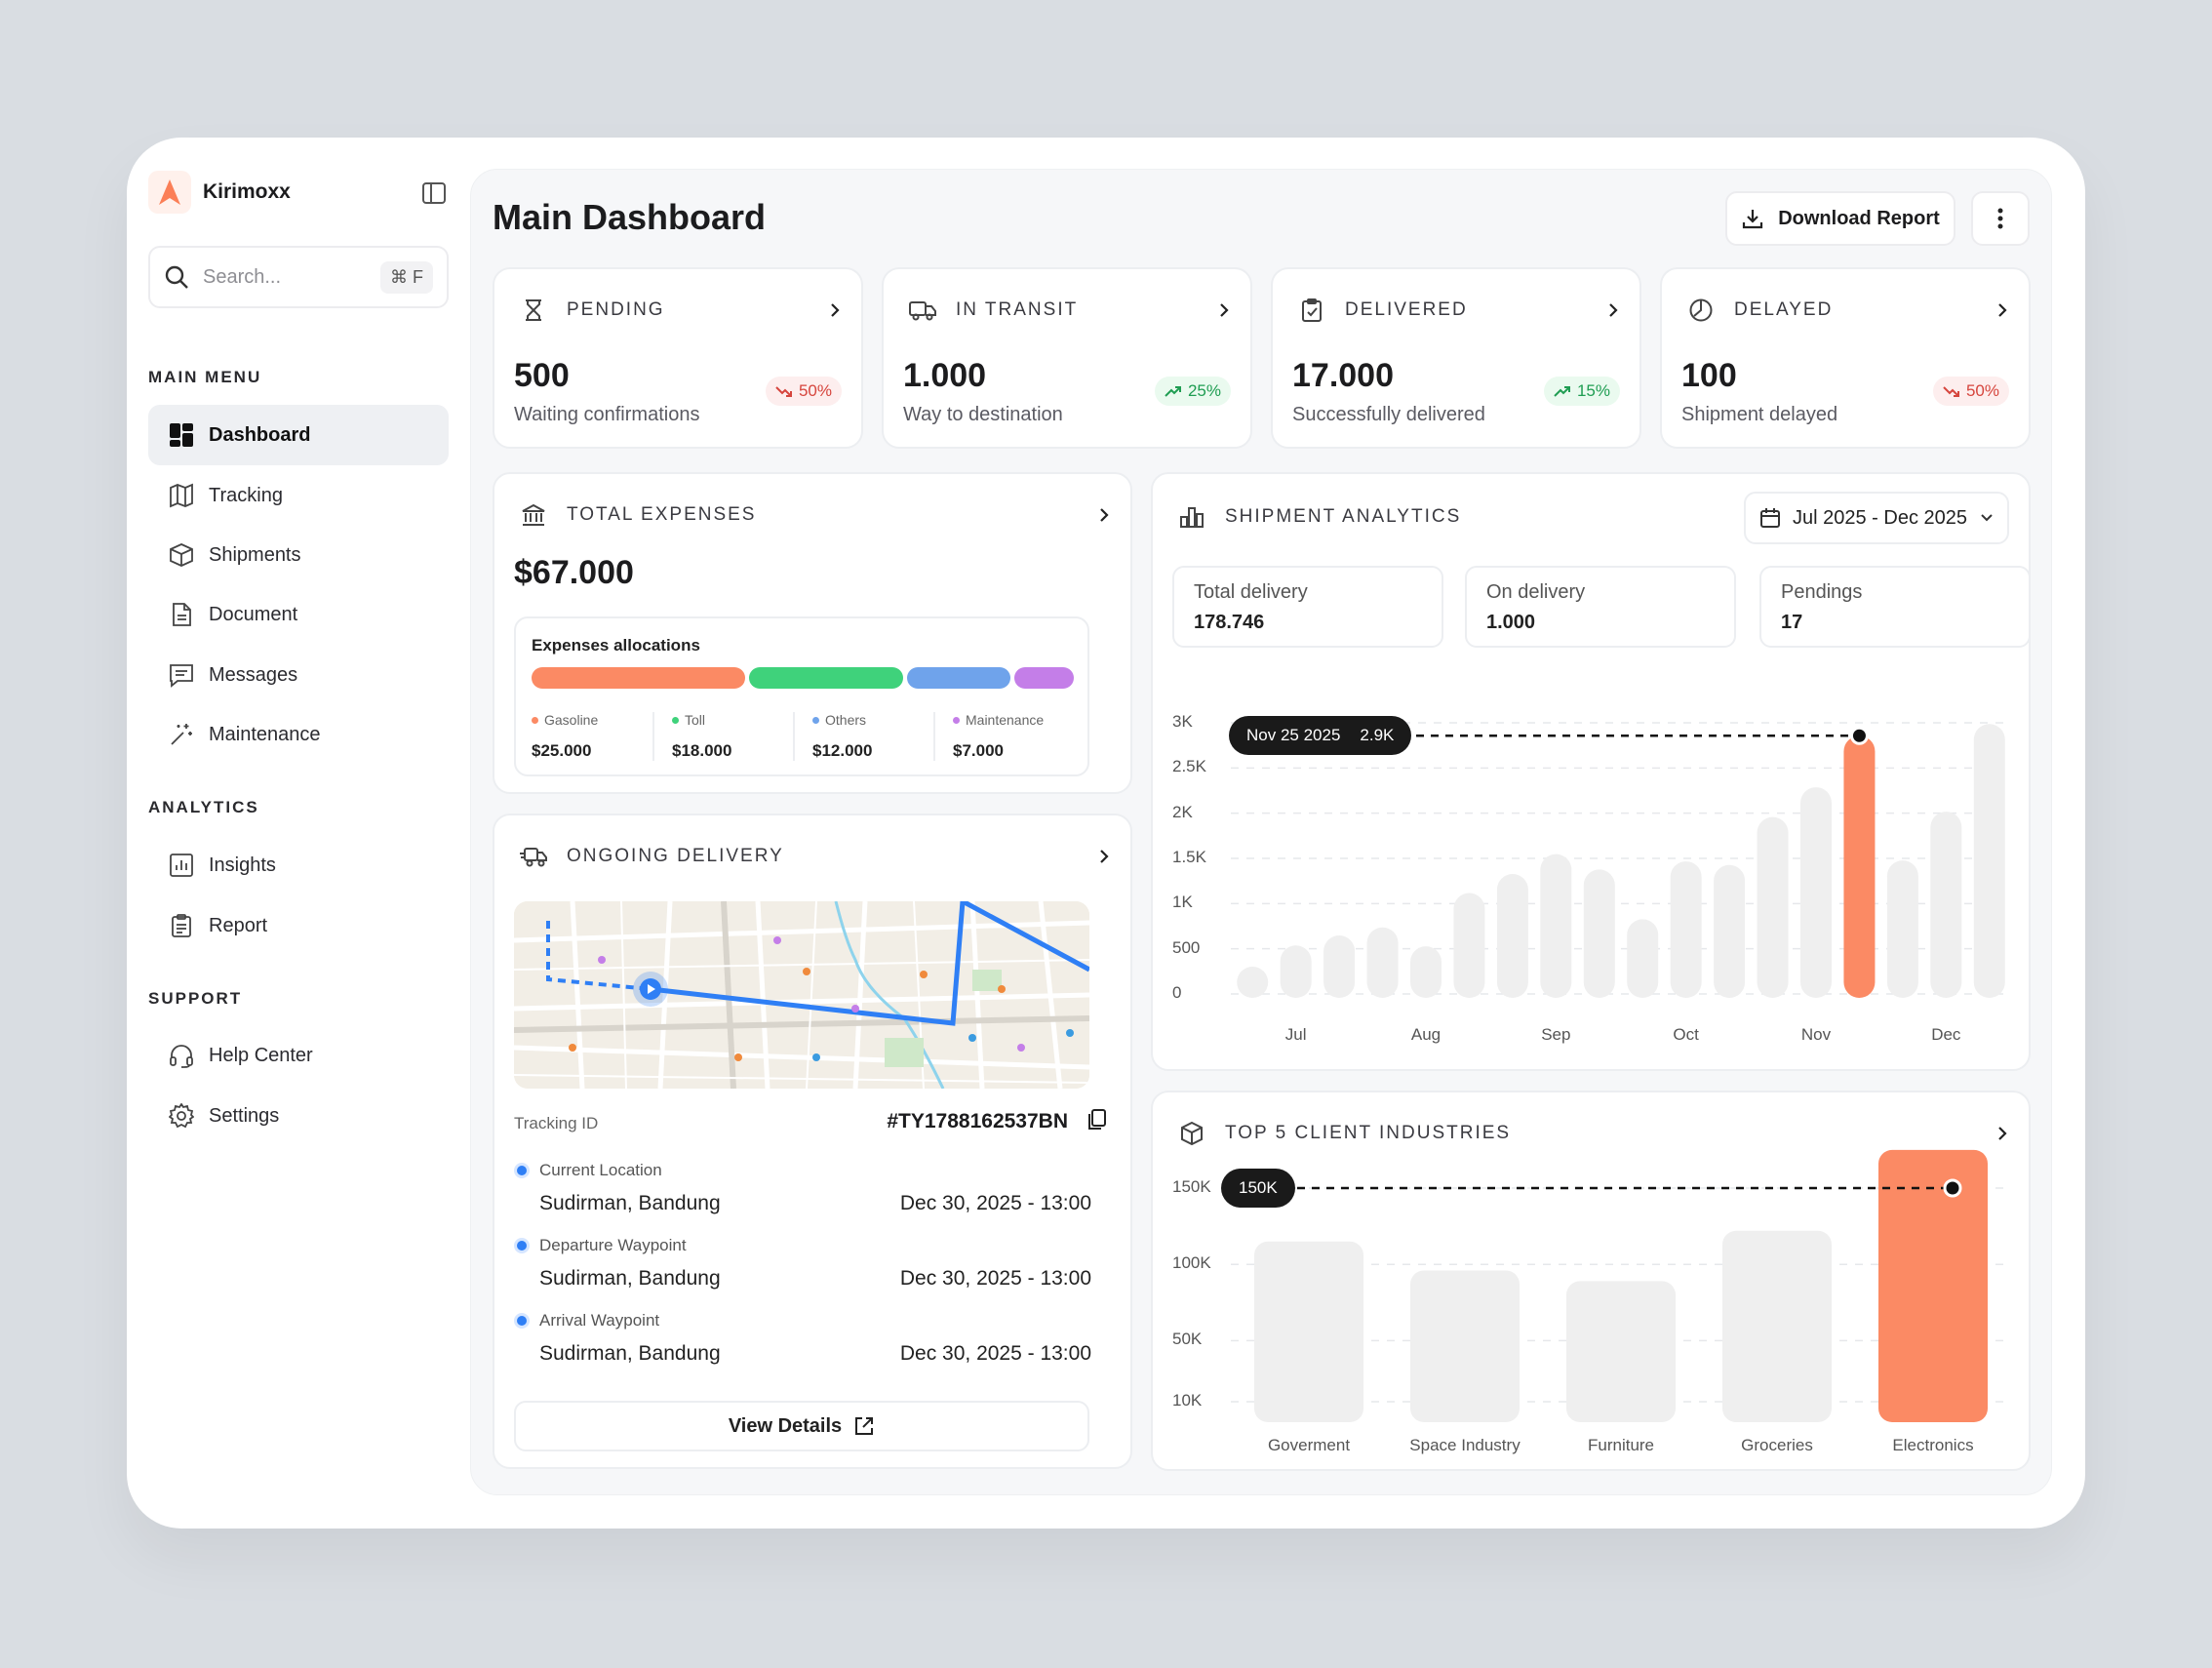 This screenshot has width=2212, height=1668. What do you see at coordinates (1686, 1034) in the screenshot?
I see `x-tick-label: Oct` at bounding box center [1686, 1034].